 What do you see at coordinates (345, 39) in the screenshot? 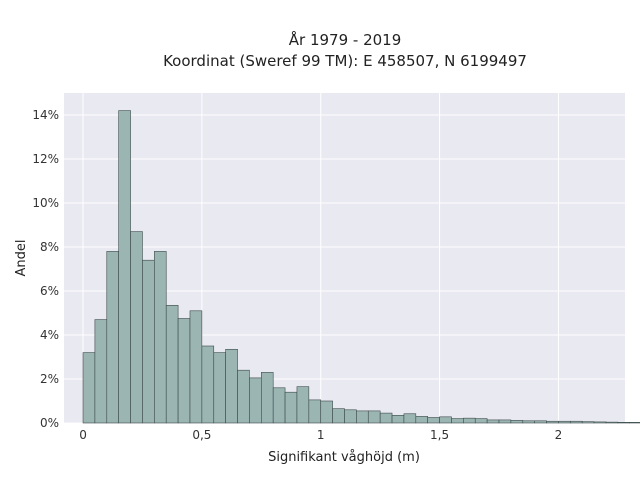
I see `chart-title: År 1979 - 2019` at bounding box center [345, 39].